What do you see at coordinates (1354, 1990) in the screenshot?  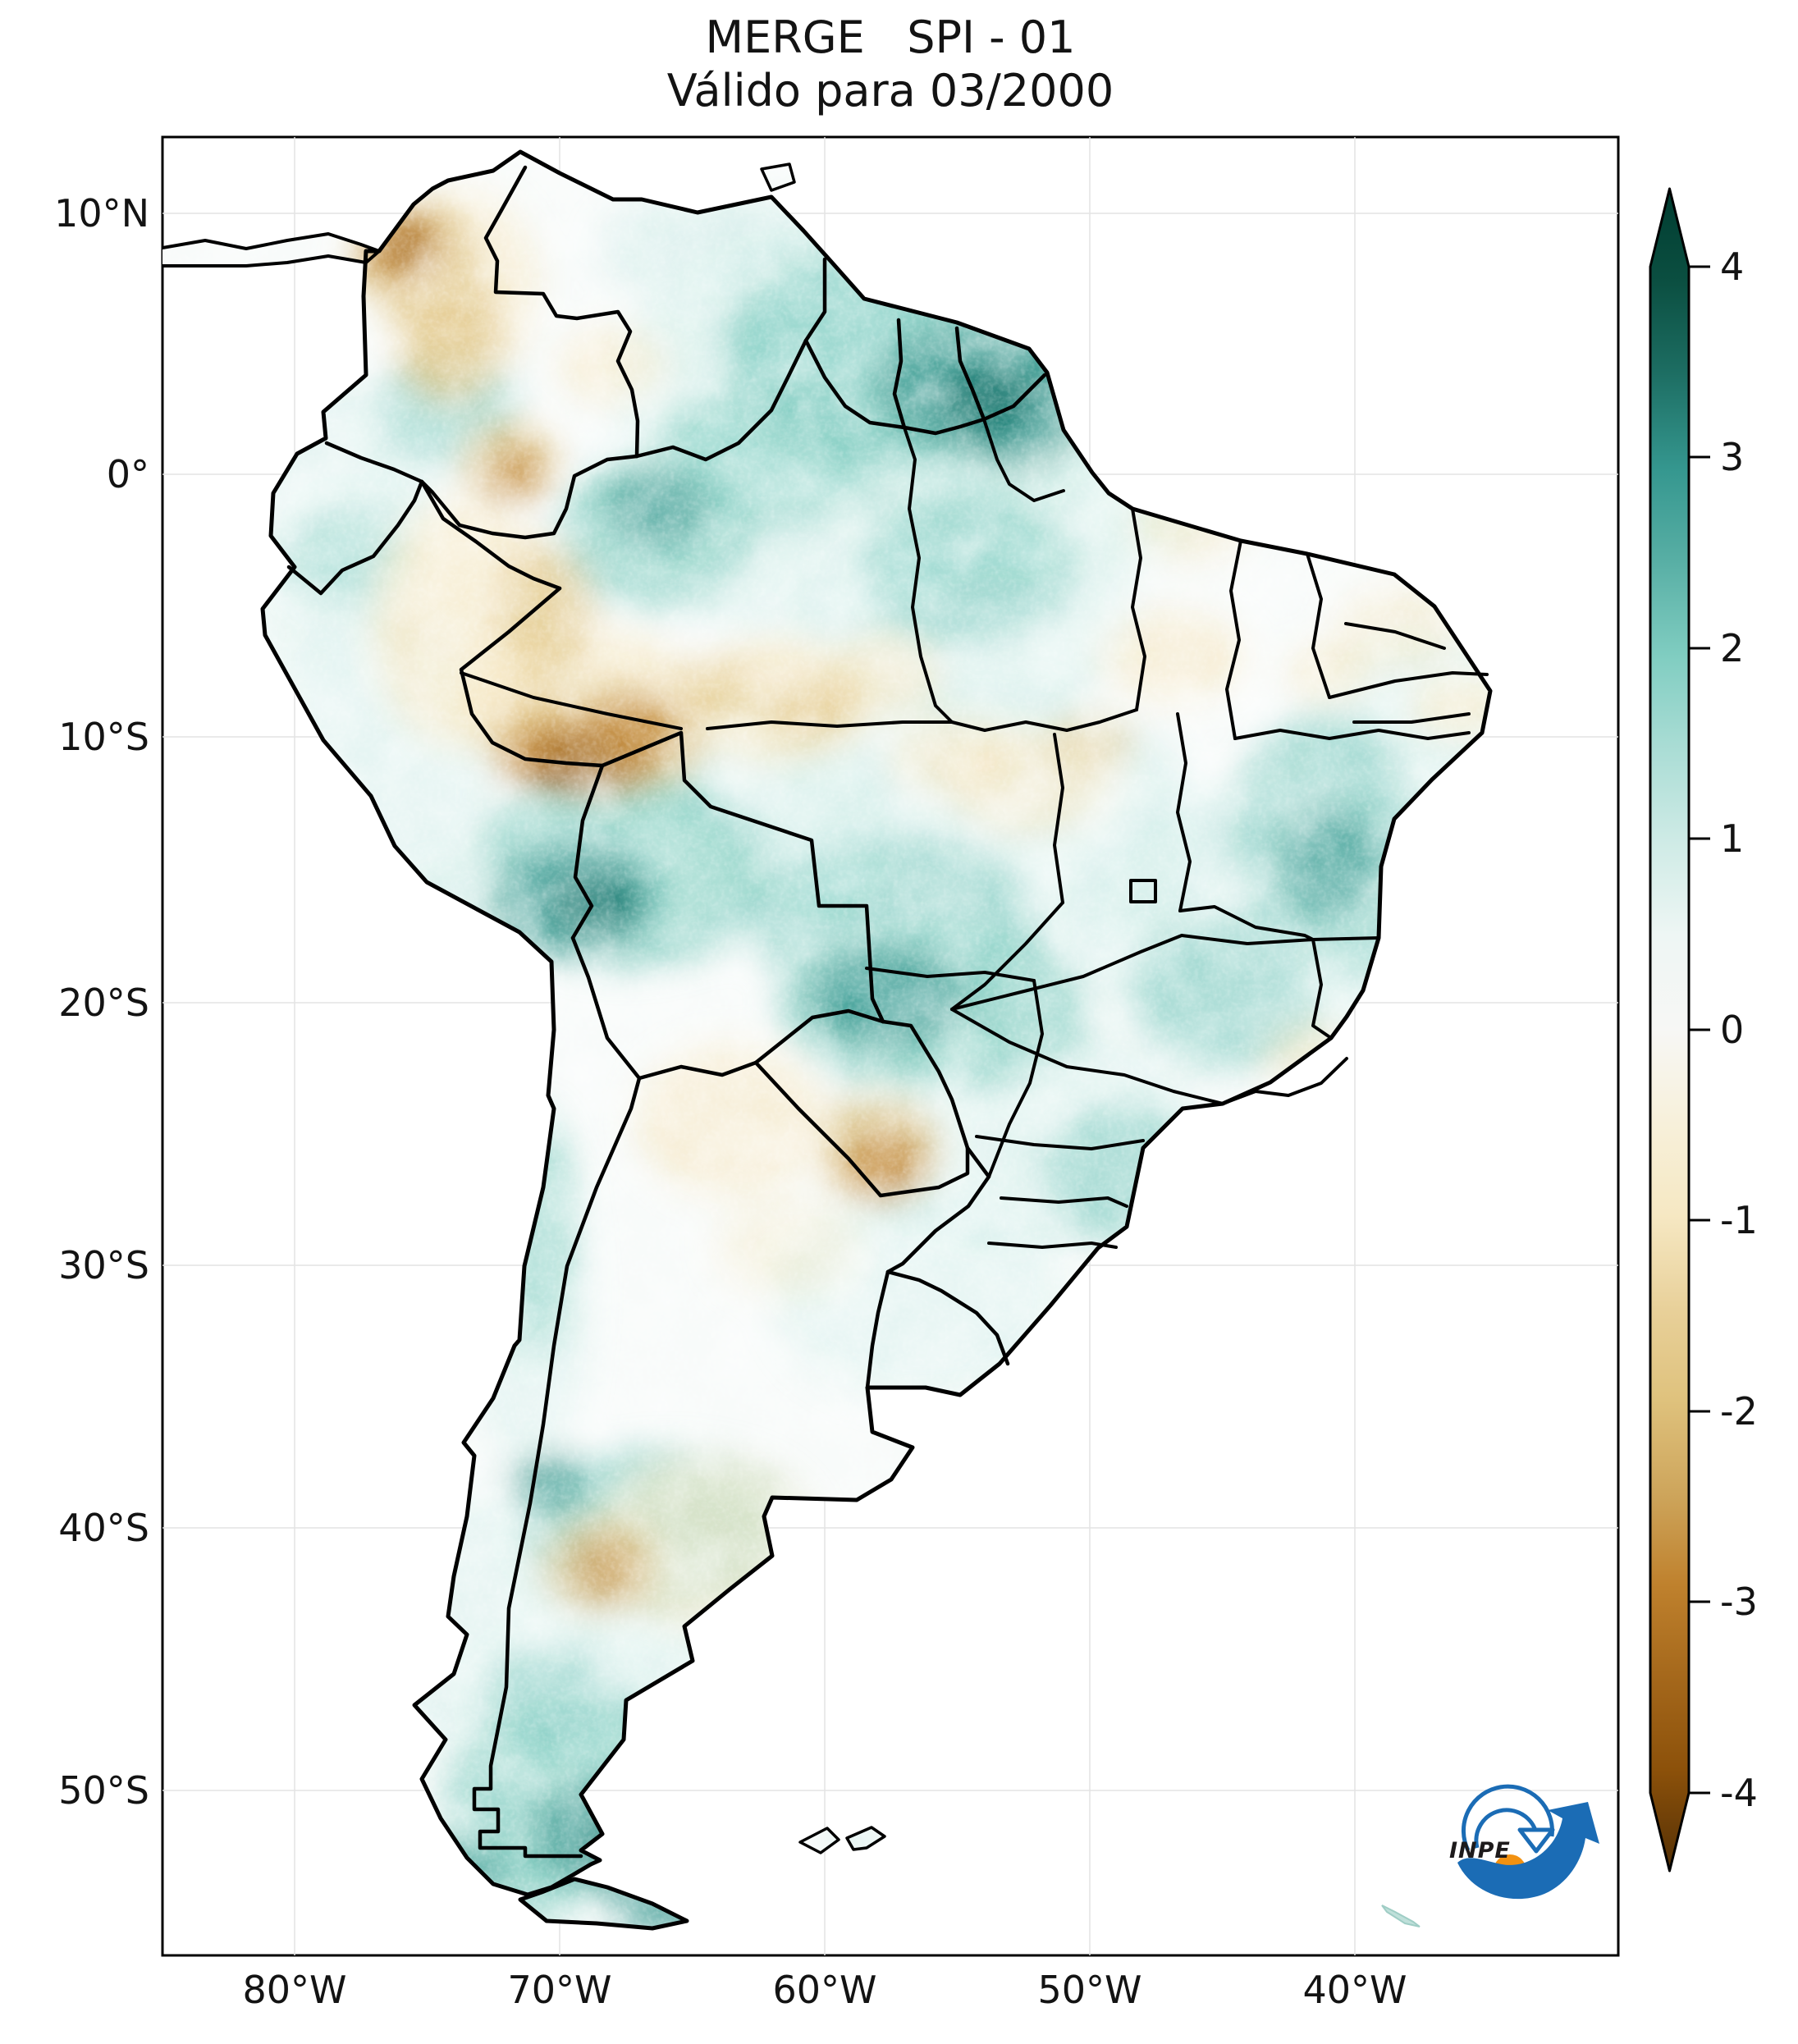 I see `lon-tick-40w: 40°W` at bounding box center [1354, 1990].